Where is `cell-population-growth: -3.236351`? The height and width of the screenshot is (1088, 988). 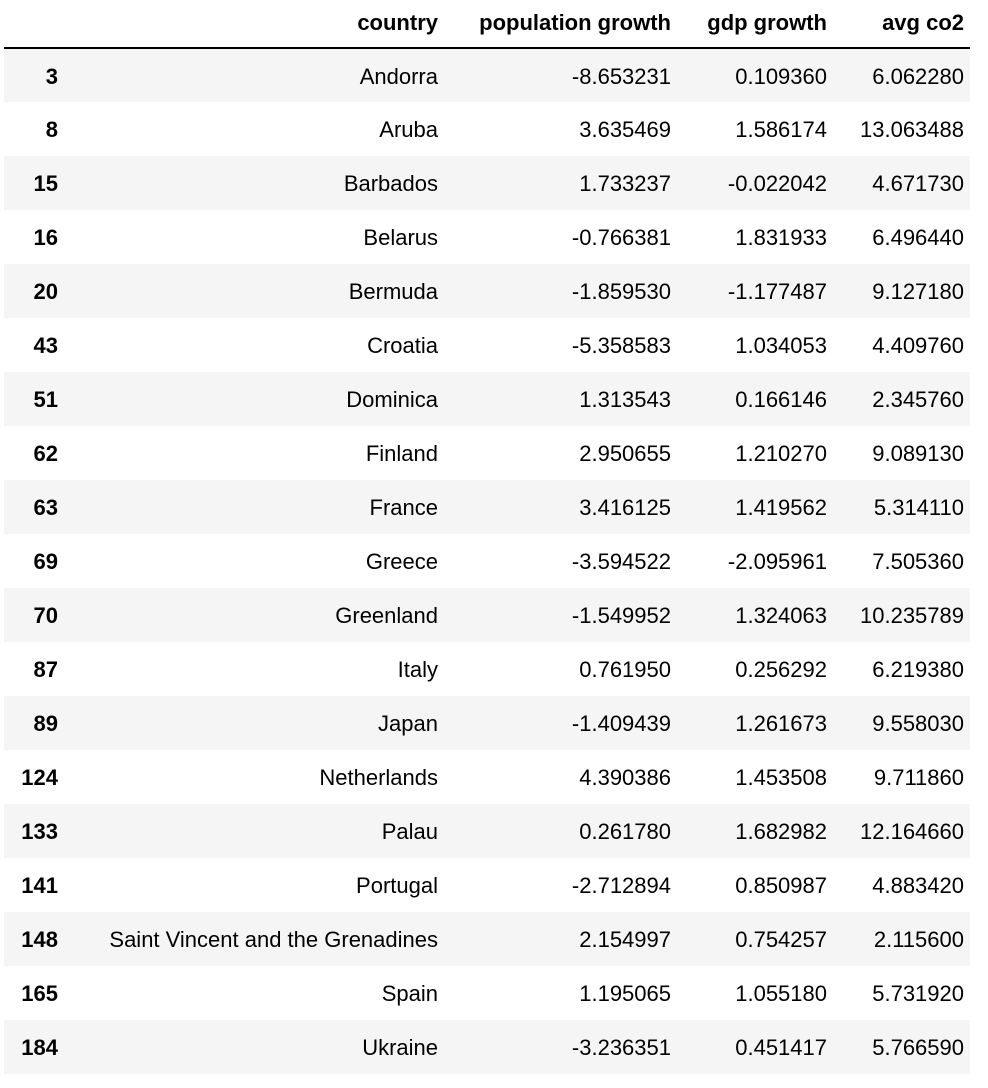
cell-population-growth: -3.236351 is located at coordinates (560, 1047).